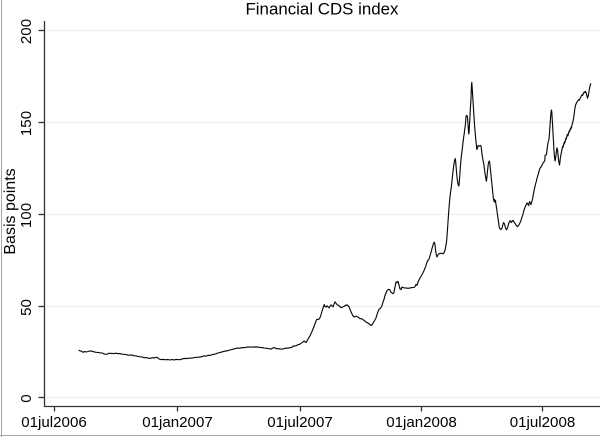 The height and width of the screenshot is (437, 600). What do you see at coordinates (10, 211) in the screenshot?
I see `svg-text: Basis points` at bounding box center [10, 211].